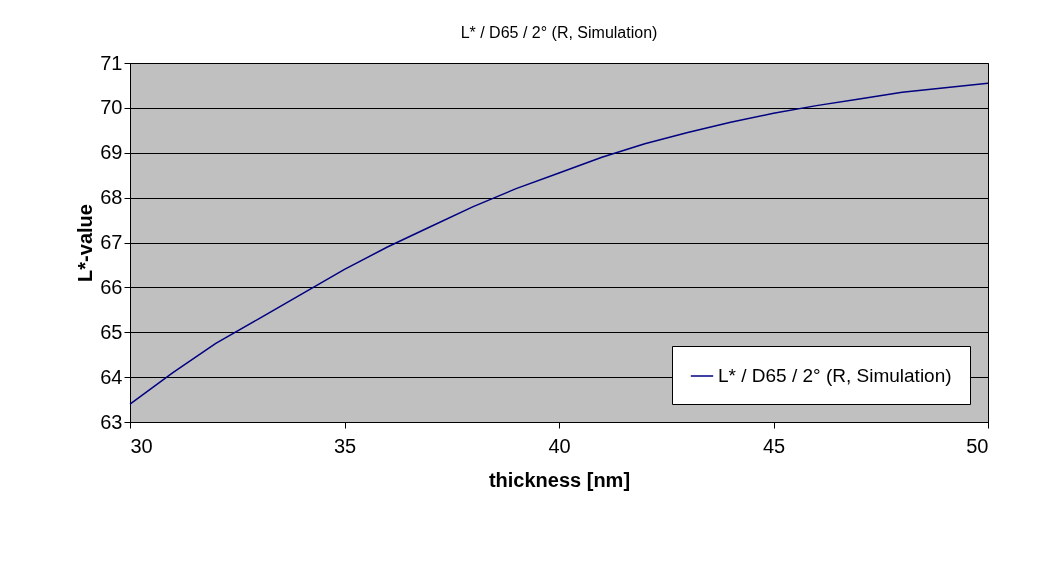 The height and width of the screenshot is (580, 1051). I want to click on y-tick-label: 71, so click(111, 62).